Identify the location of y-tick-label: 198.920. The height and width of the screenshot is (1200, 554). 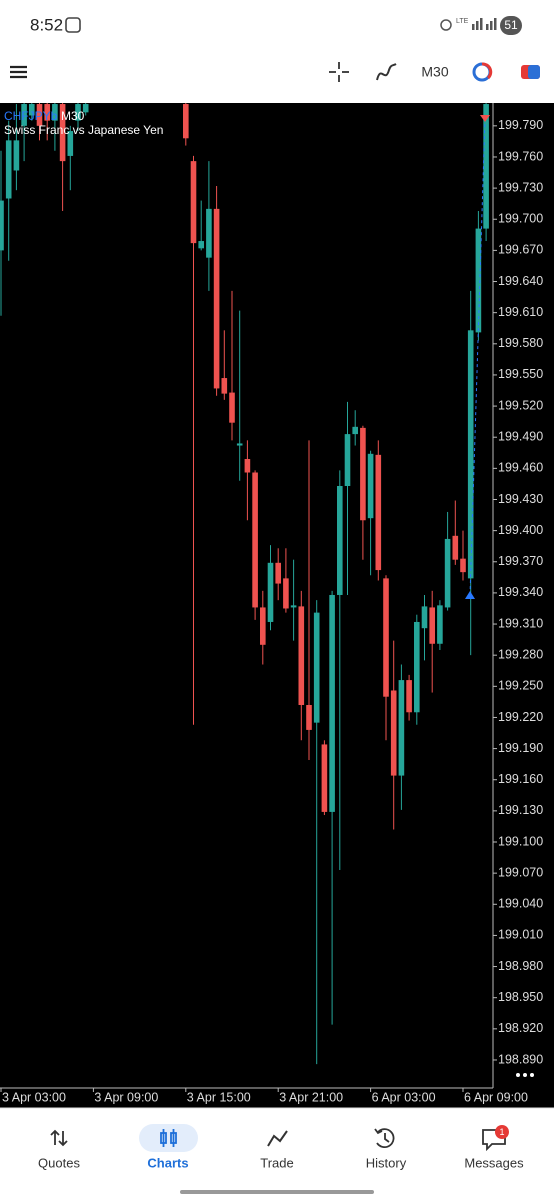
(520, 1028).